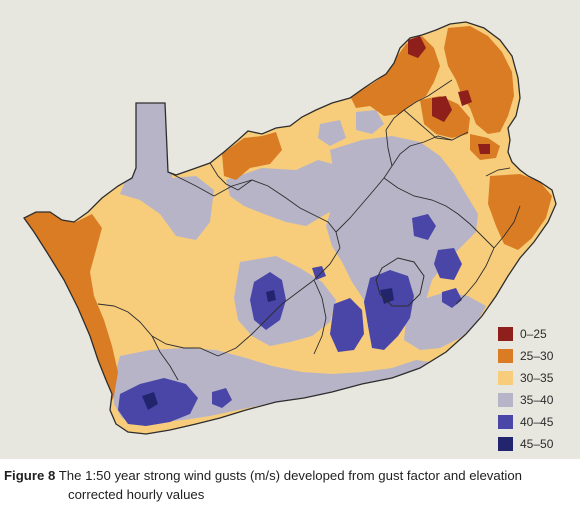 The height and width of the screenshot is (509, 580). I want to click on caption-label: Figure 8, so click(30, 475).